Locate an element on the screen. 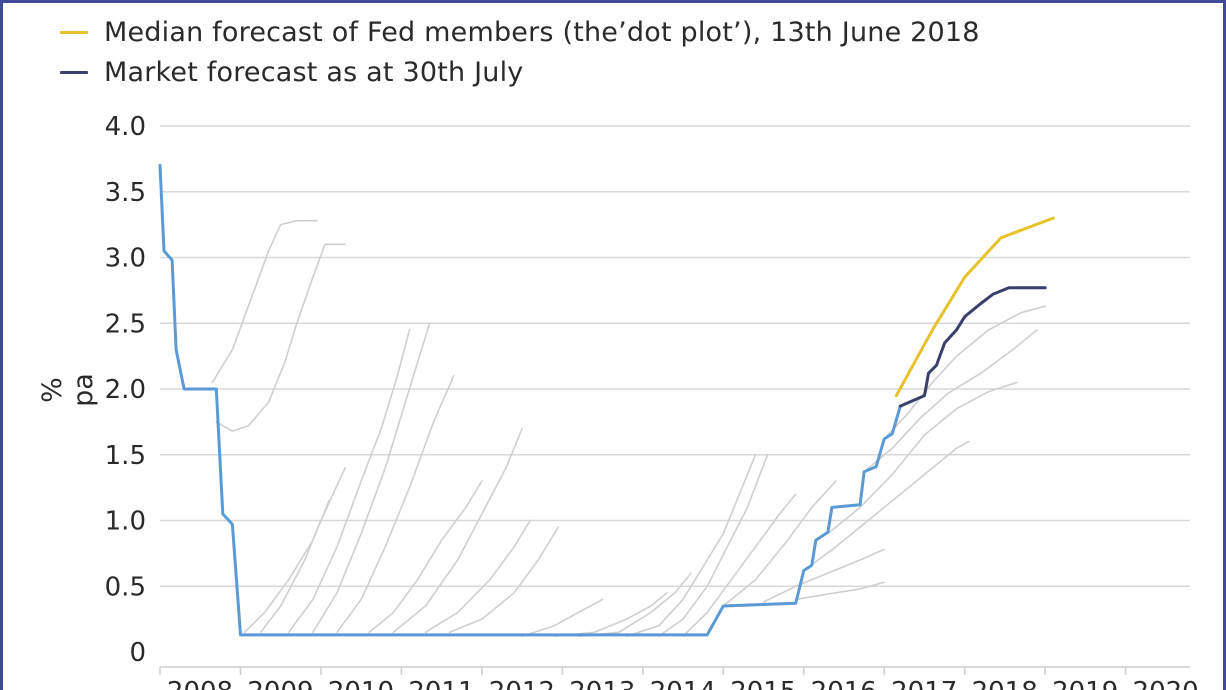  legend-item-market-forecast: Market forecast as at 30th July is located at coordinates (517, 72).